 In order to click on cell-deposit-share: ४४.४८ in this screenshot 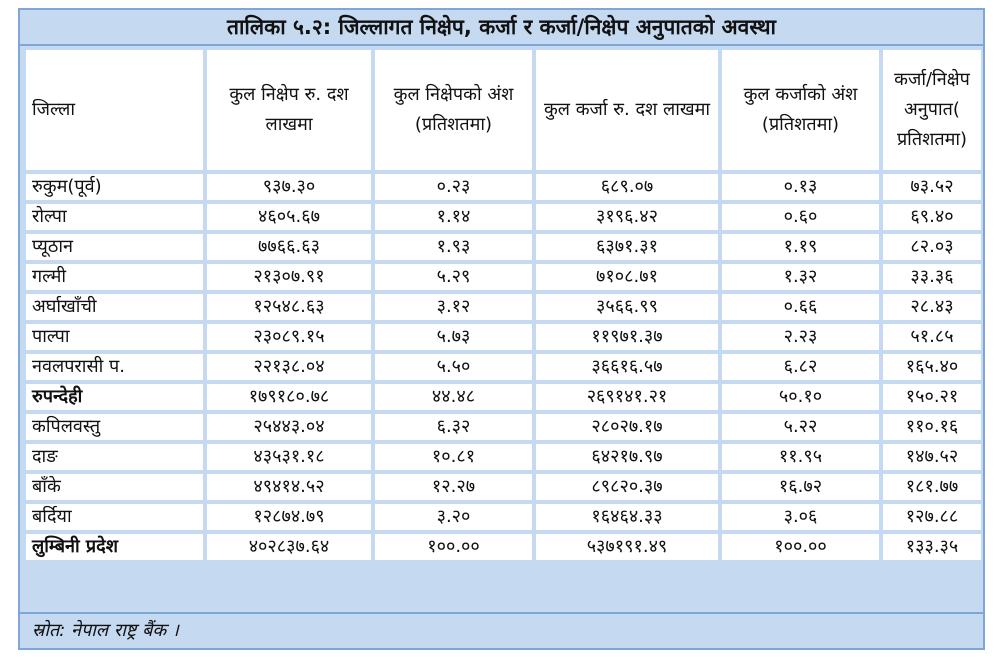, I will do `click(453, 397)`.